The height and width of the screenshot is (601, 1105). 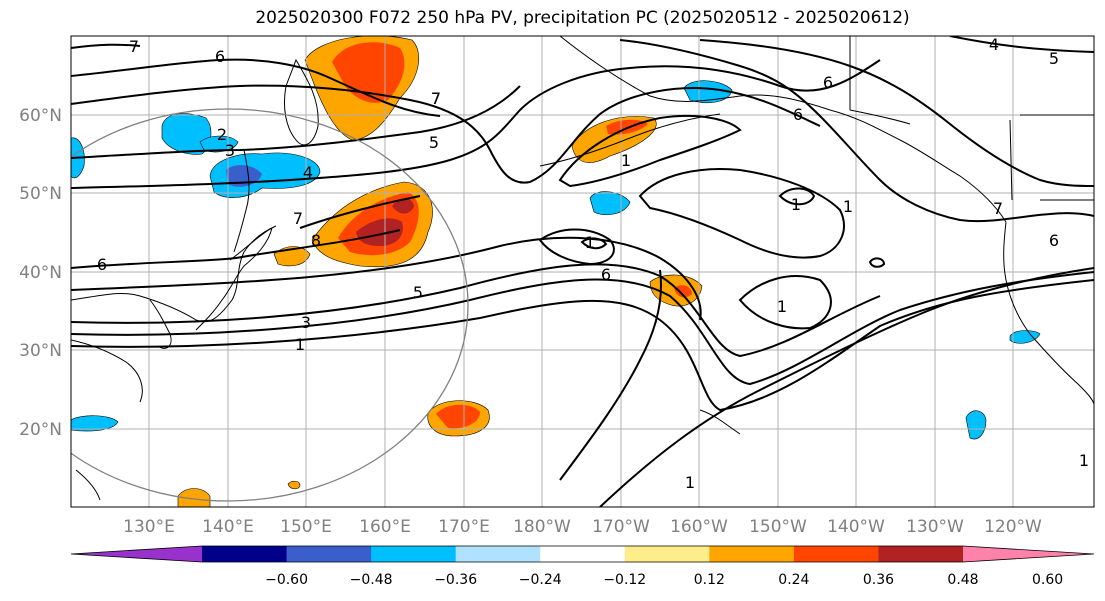 I want to click on latitude-labels: 60°N 50°N 40°N 30°N 20°N, so click(x=40, y=273).